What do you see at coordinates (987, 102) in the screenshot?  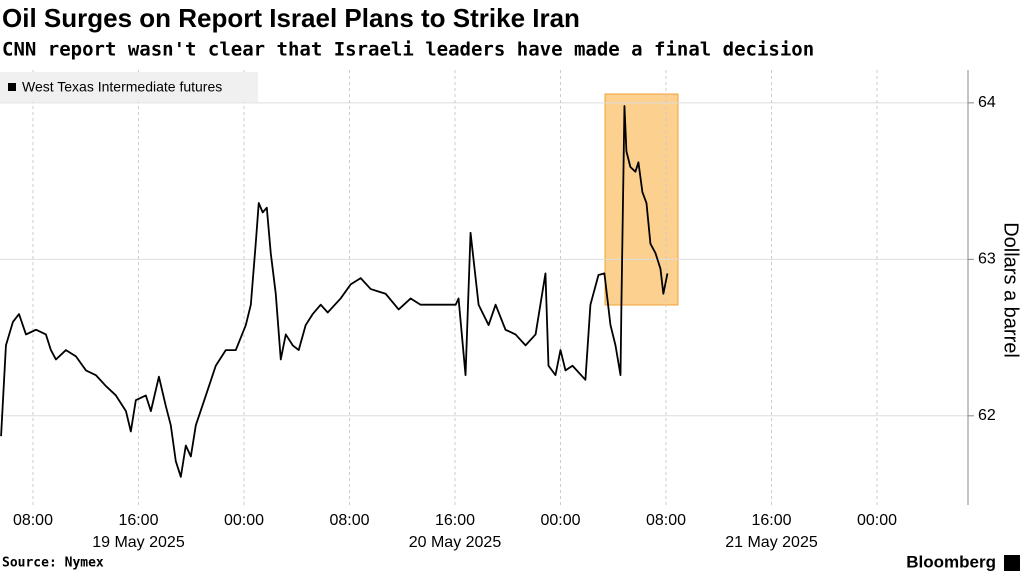 I see `y-tick-label: 64` at bounding box center [987, 102].